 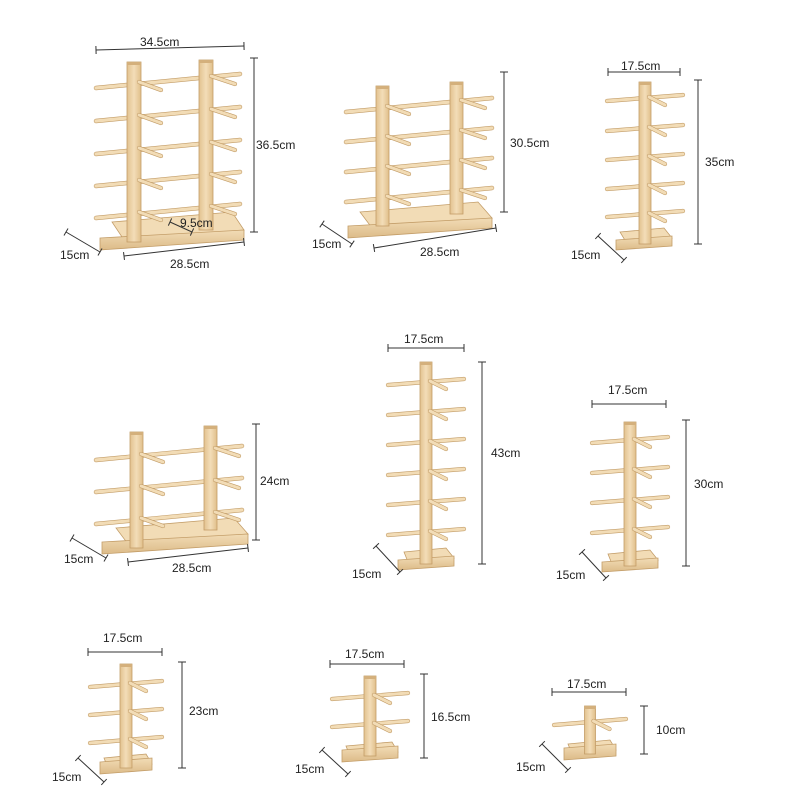 I want to click on p9-depth-dim, so click(x=555, y=757).